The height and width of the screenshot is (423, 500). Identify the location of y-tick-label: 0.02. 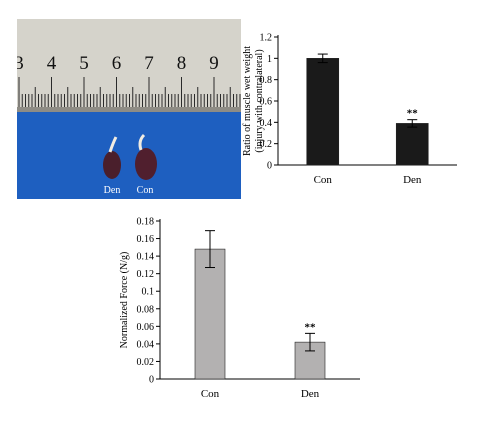
(146, 362).